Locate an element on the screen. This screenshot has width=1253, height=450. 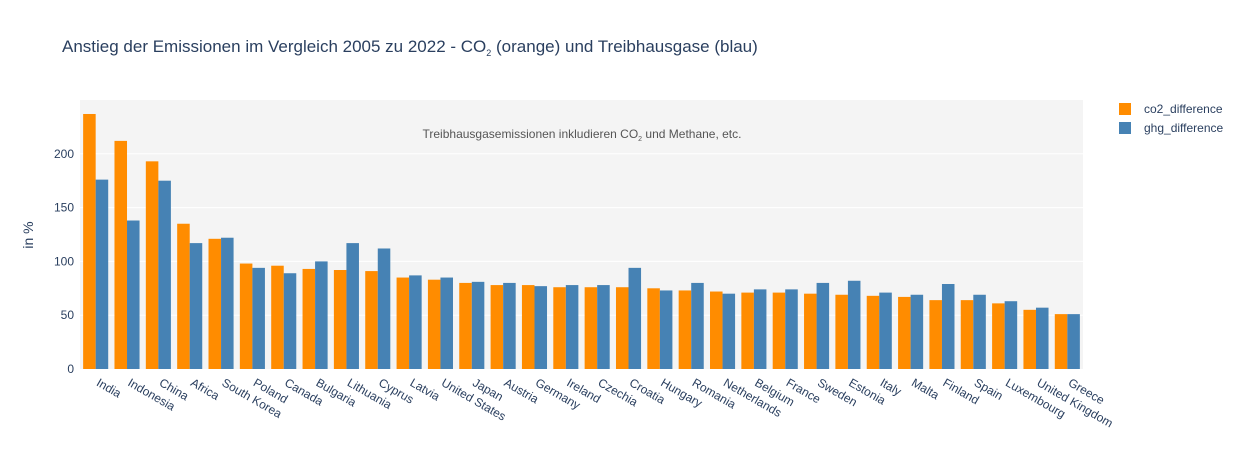
y-tick-label: 0 is located at coordinates (70, 369).